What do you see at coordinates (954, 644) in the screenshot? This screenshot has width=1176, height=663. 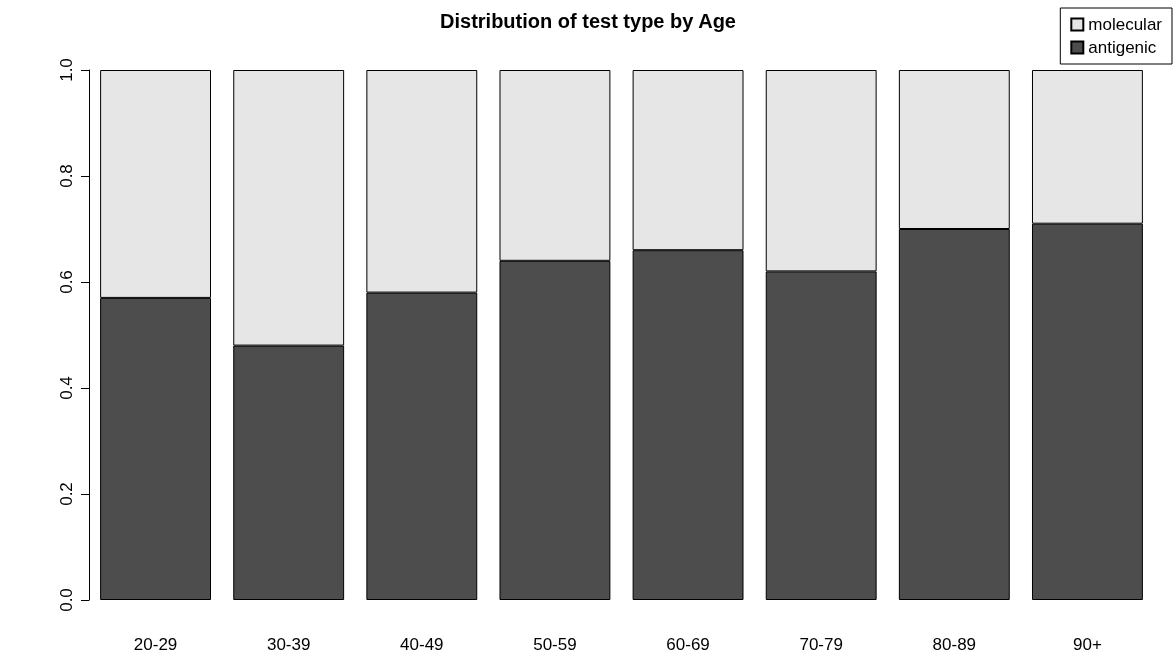 I see `x-tick-label: 80-89` at bounding box center [954, 644].